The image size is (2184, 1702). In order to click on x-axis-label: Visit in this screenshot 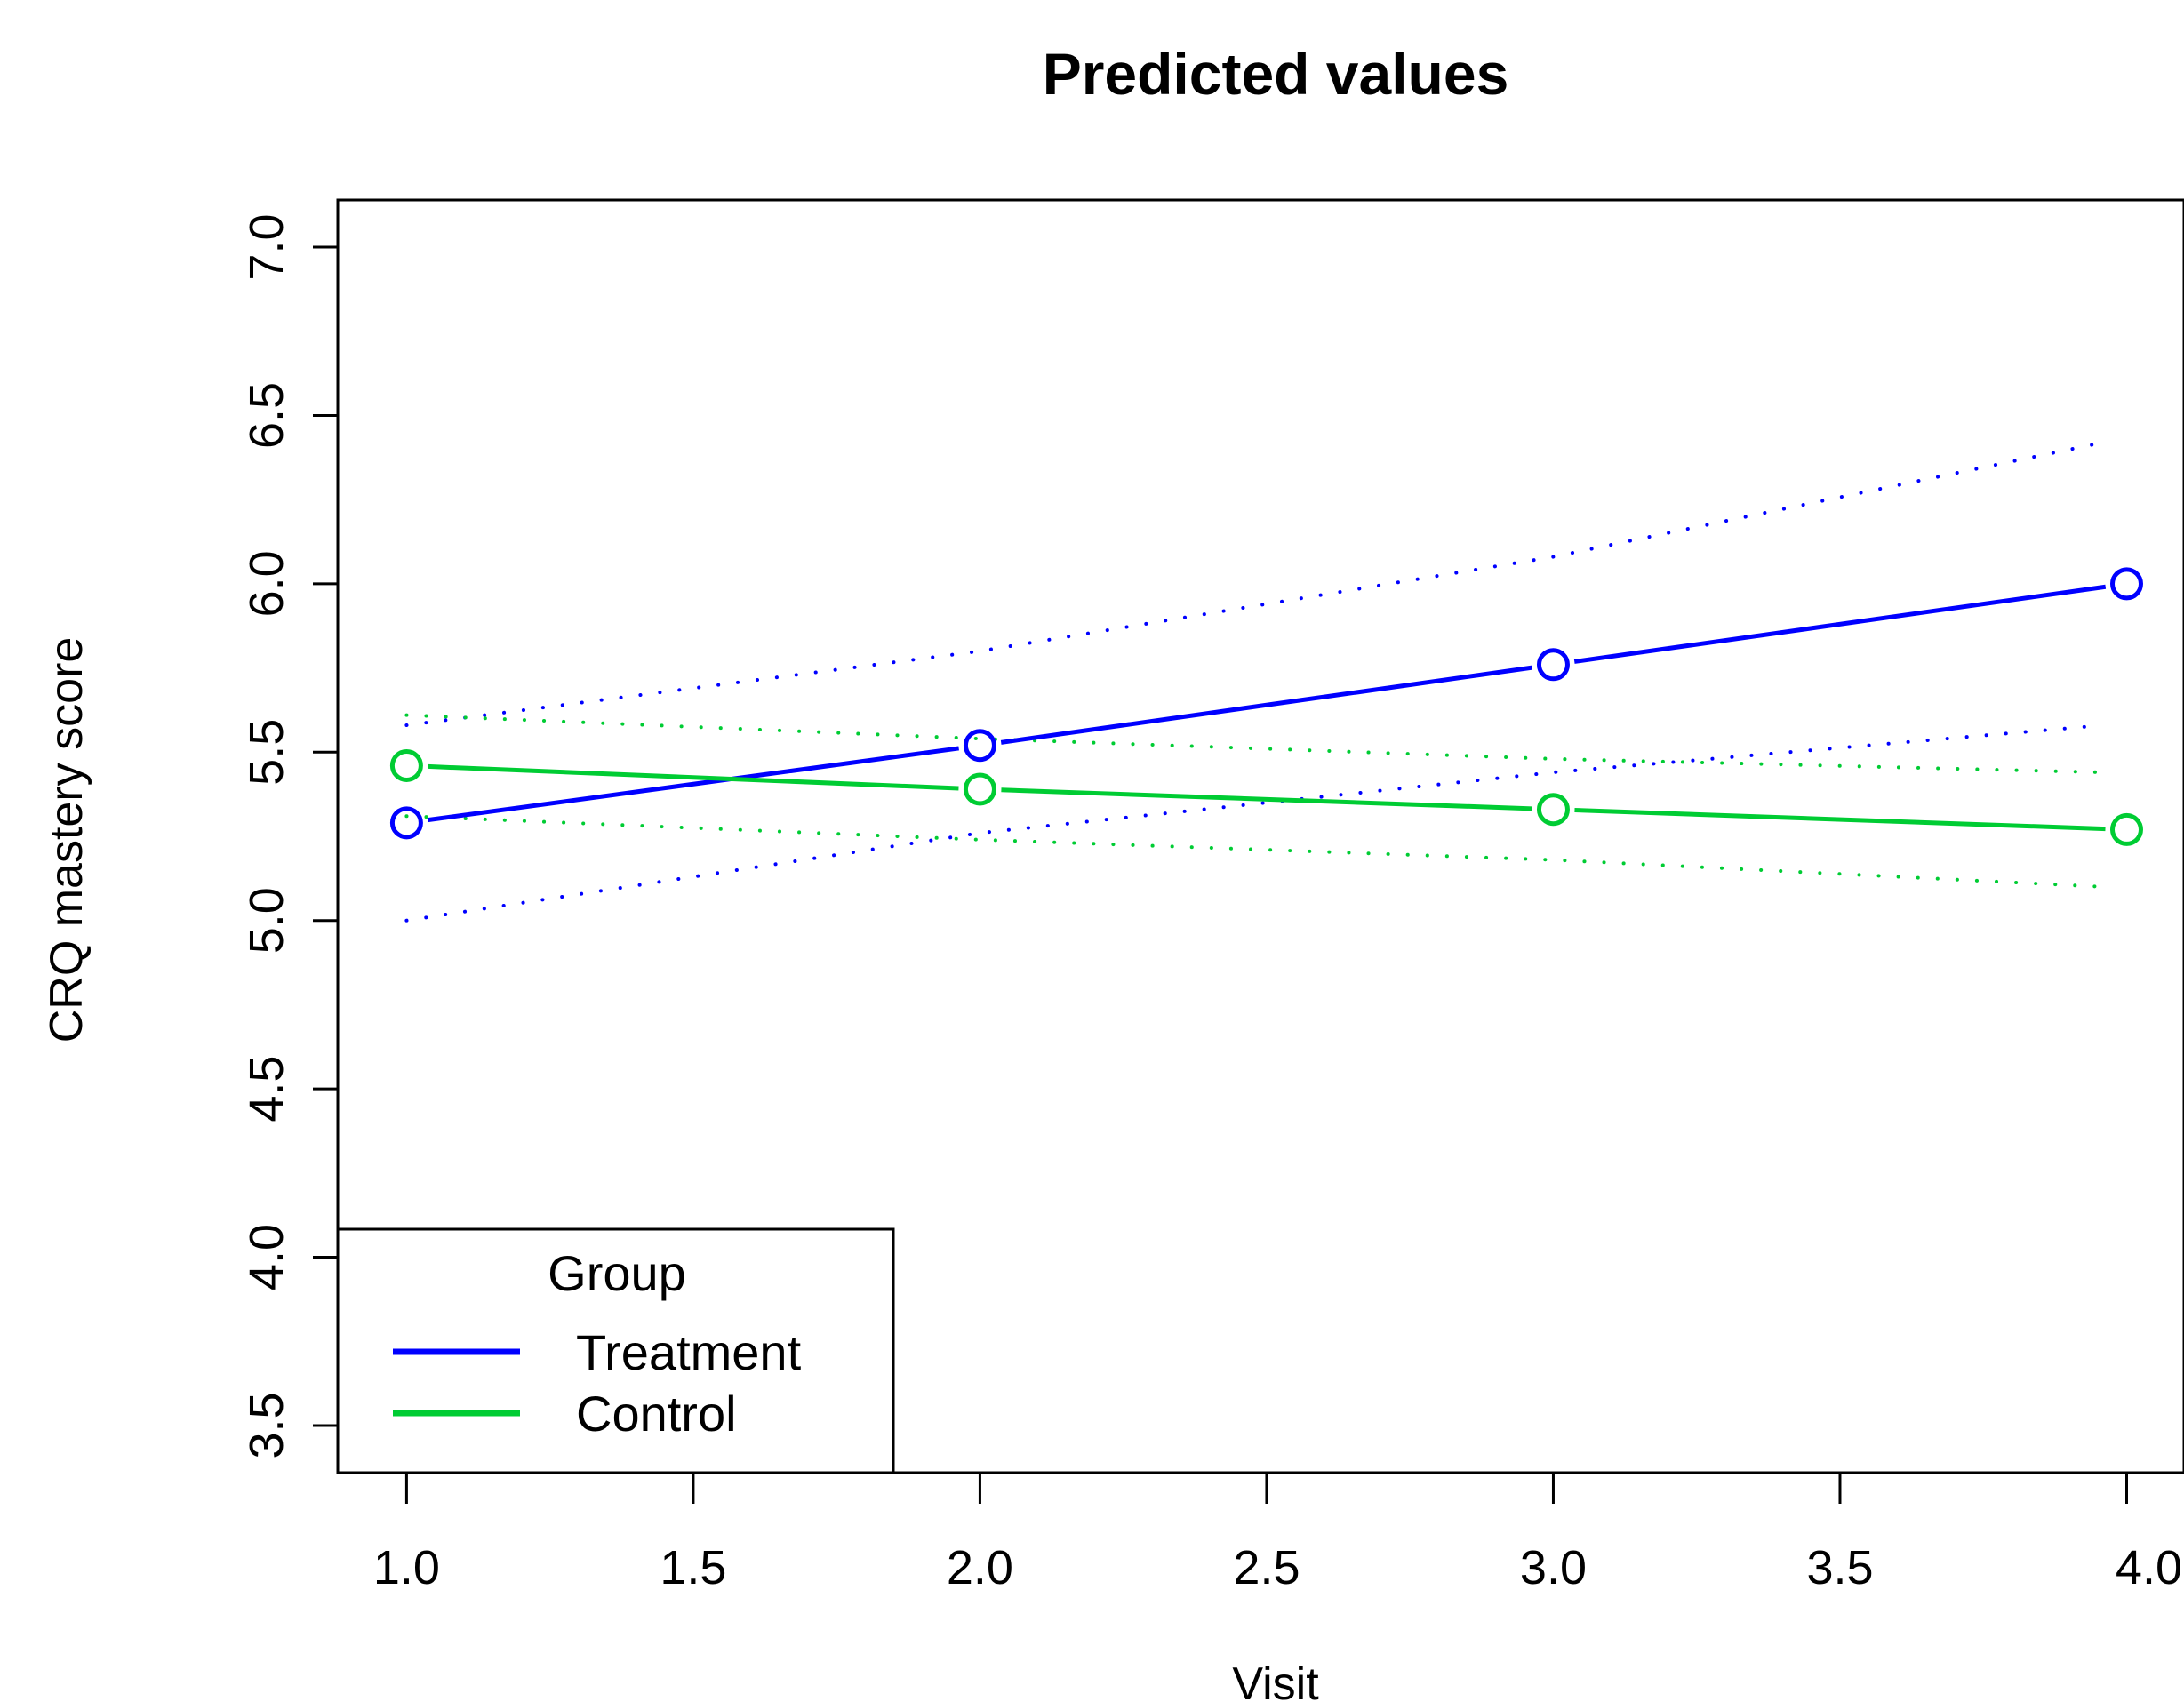, I will do `click(1275, 1680)`.